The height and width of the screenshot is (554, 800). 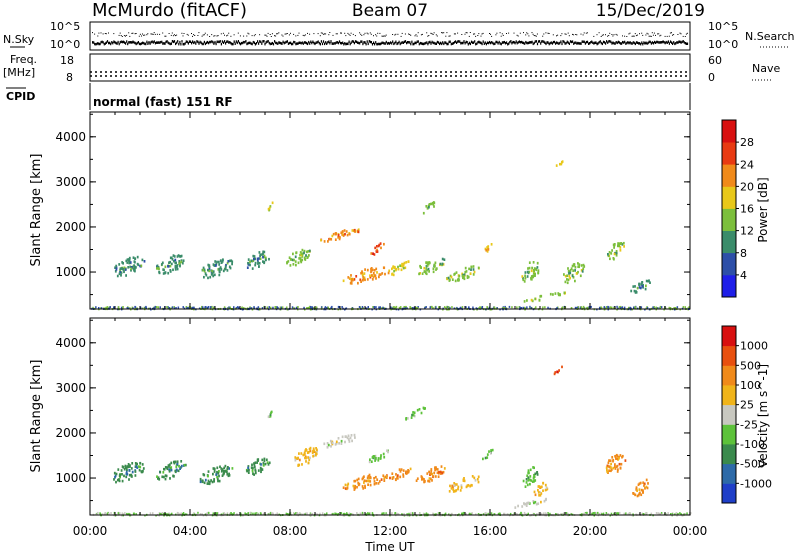 What do you see at coordinates (650, 11) in the screenshot?
I see `date-title: 15/Dec/2019` at bounding box center [650, 11].